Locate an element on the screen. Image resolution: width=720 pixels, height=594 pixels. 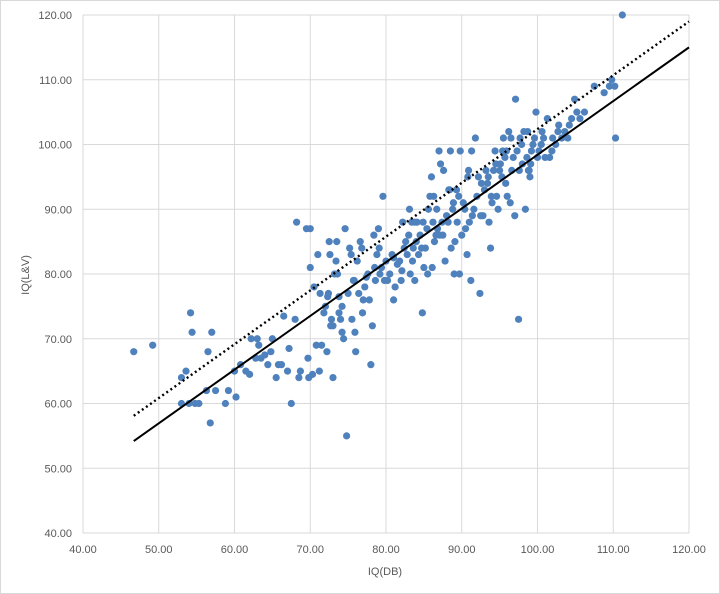
x-tick-label: 100.00 is located at coordinates (538, 550).